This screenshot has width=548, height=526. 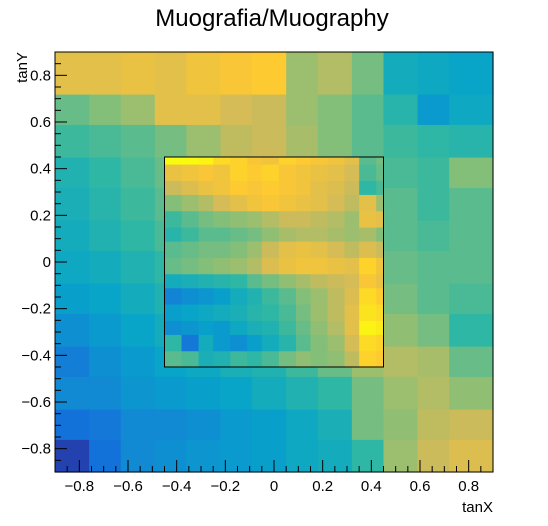 What do you see at coordinates (36, 309) in the screenshot?
I see `y-tick-label: −0.2` at bounding box center [36, 309].